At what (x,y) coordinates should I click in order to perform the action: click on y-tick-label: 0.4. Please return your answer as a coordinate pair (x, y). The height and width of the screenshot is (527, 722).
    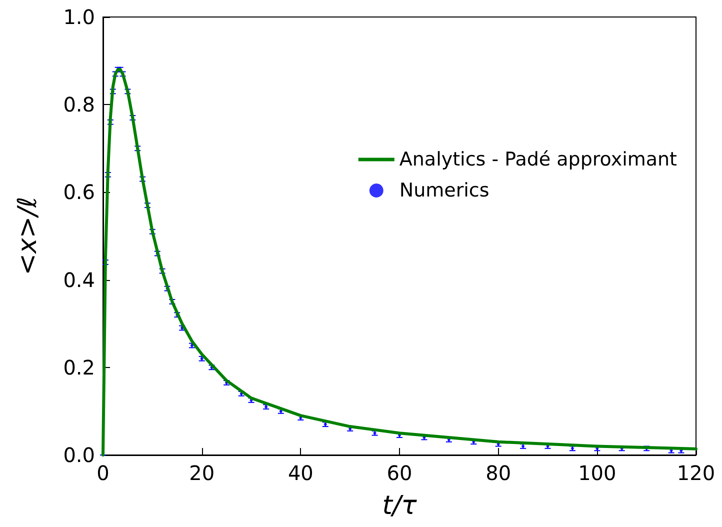
    Looking at the image, I should click on (79, 280).